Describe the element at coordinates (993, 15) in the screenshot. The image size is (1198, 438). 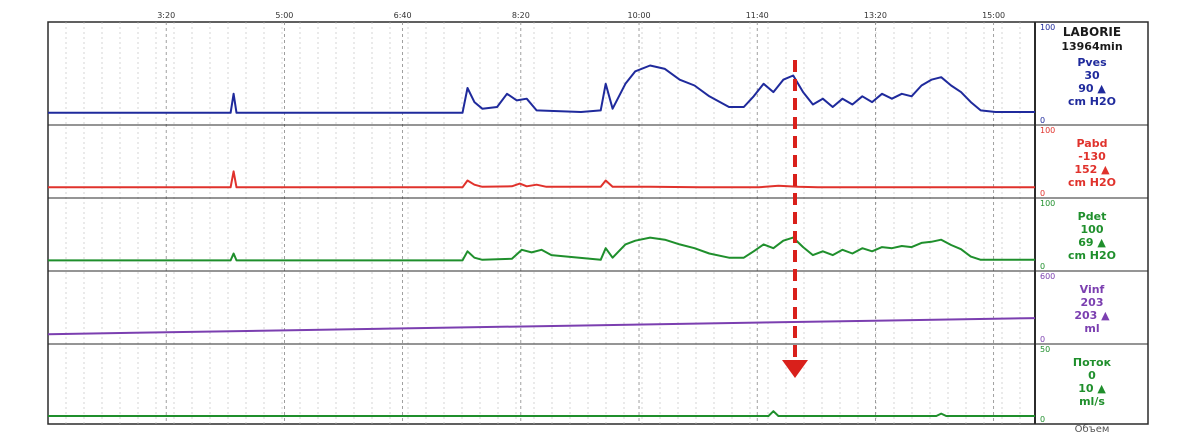
I see `time-tick-label: 15:00` at that location.